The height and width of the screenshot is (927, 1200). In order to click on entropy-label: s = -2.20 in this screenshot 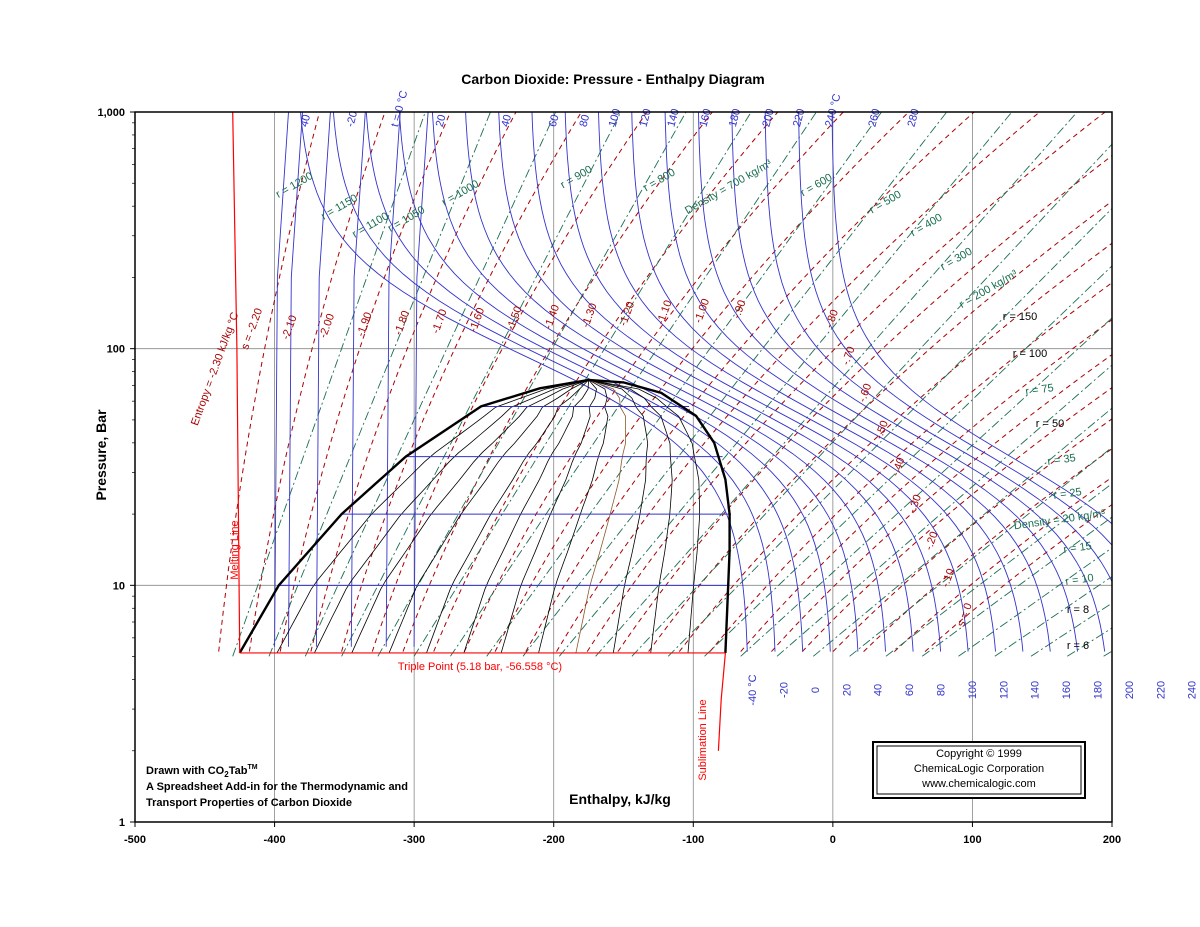, I will do `click(252, 329)`.